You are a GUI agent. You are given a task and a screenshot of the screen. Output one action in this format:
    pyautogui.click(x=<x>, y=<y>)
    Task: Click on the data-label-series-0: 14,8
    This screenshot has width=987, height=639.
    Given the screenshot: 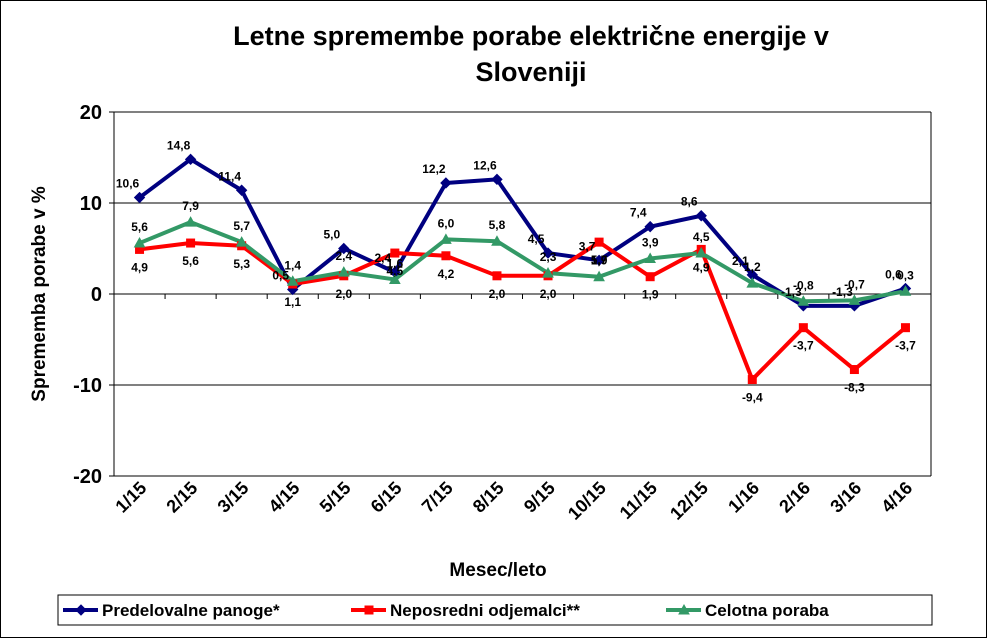 What is the action you would take?
    pyautogui.click(x=179, y=145)
    